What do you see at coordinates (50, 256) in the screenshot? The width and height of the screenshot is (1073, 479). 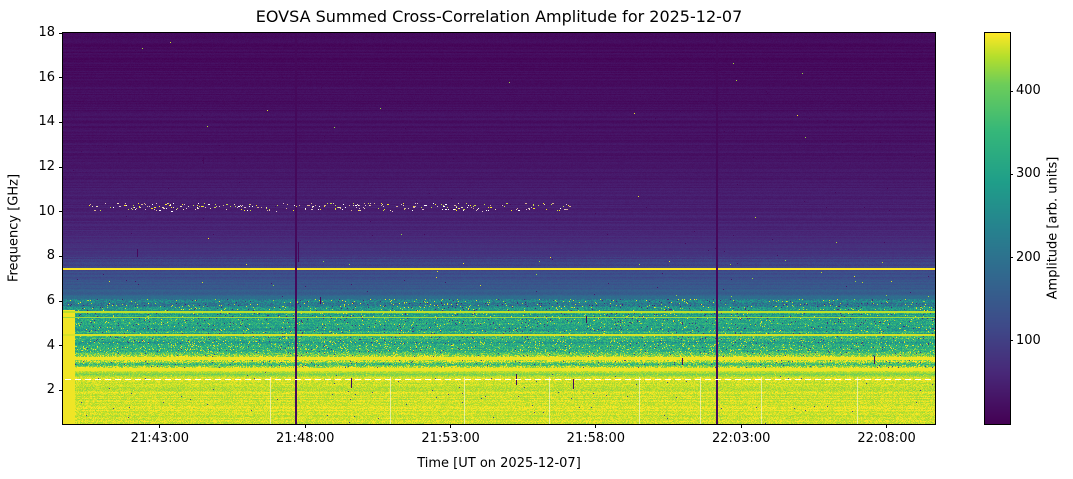 I see `y-tick-label: 8` at bounding box center [50, 256].